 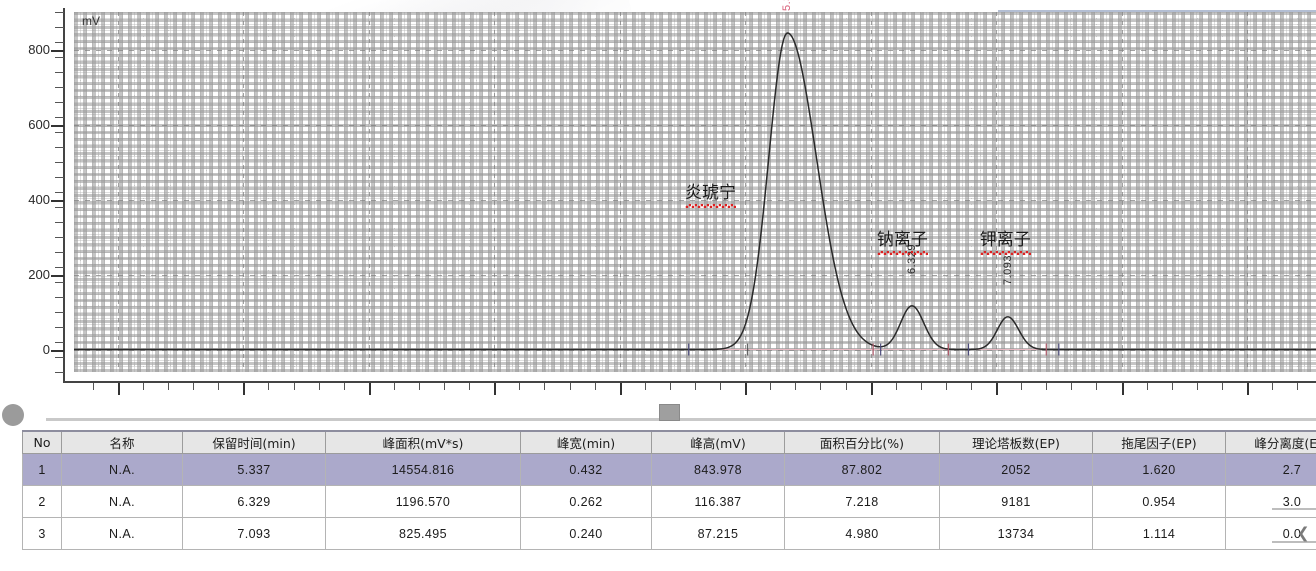 I want to click on cell-retention-time: 6.329, so click(x=254, y=501).